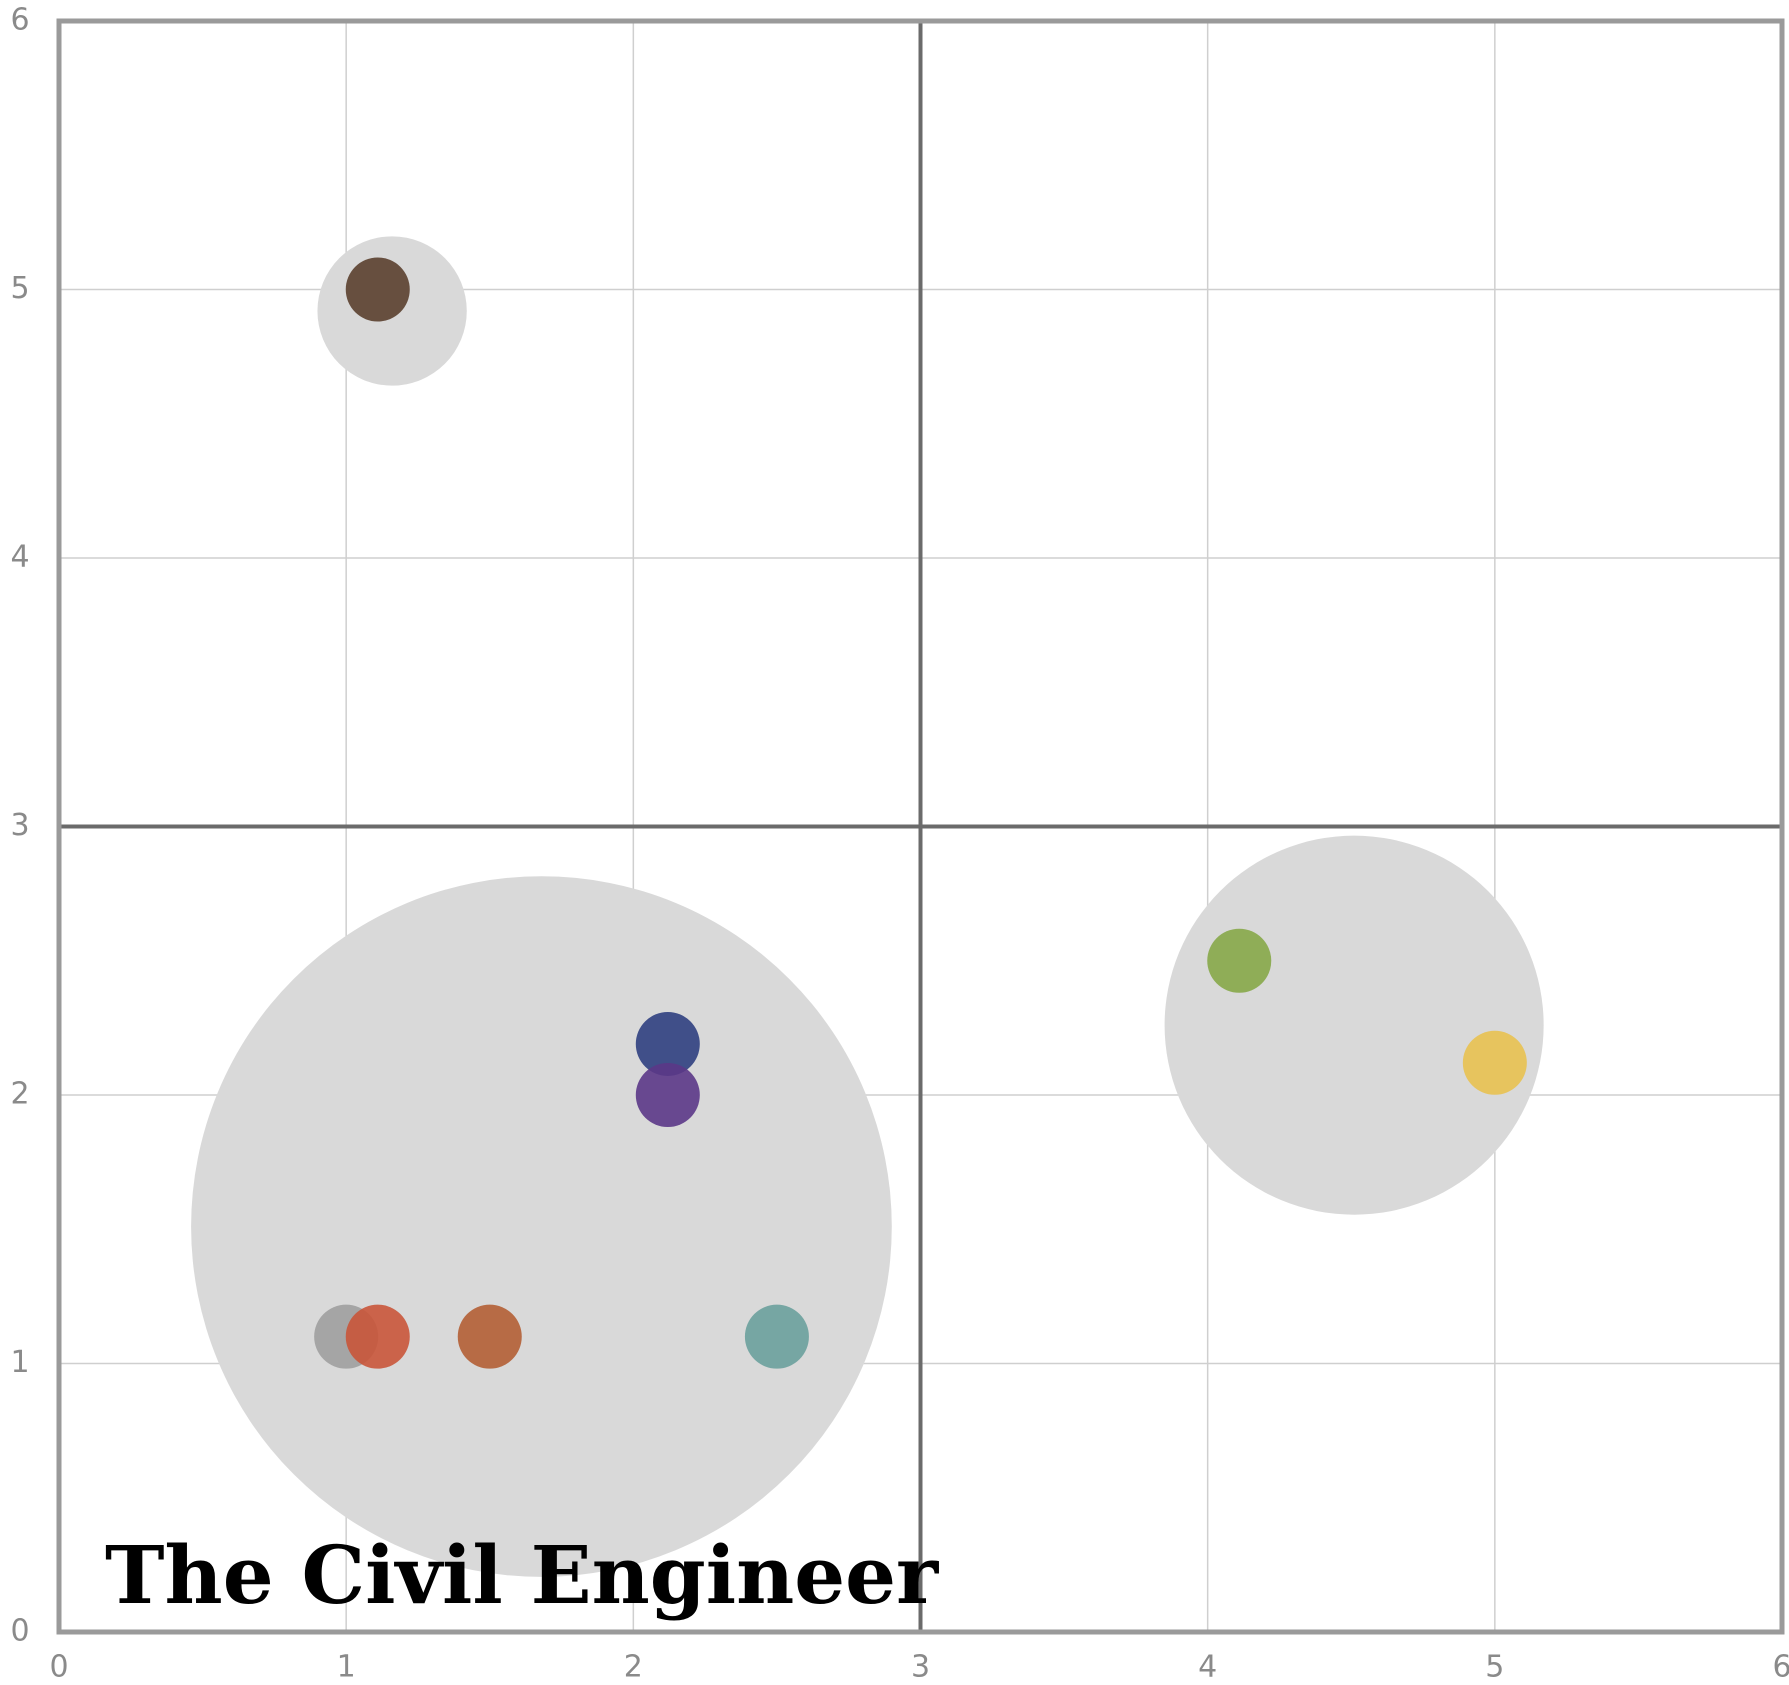 Image resolution: width=1789 pixels, height=1685 pixels. I want to click on y-tick-label: 1, so click(19, 1362).